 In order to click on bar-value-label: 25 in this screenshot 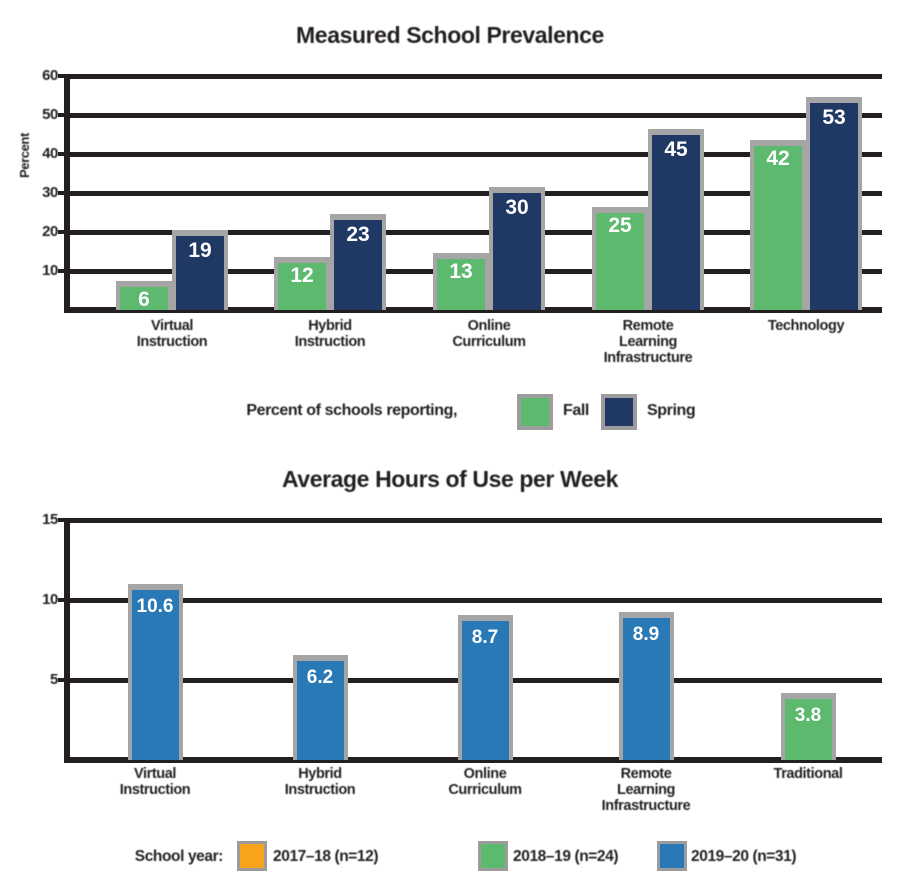, I will do `click(620, 225)`.